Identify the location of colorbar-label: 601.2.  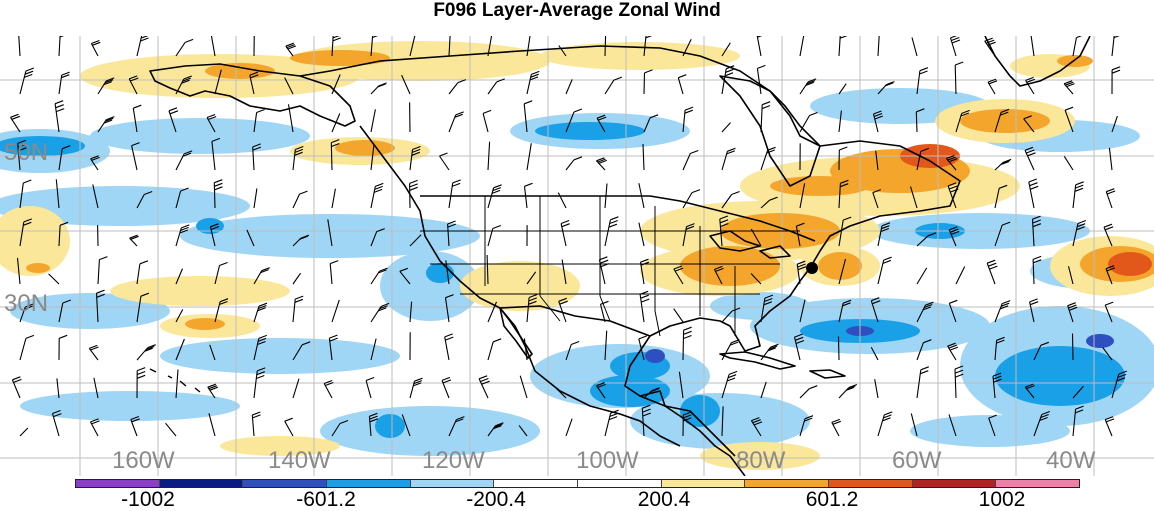
(832, 499).